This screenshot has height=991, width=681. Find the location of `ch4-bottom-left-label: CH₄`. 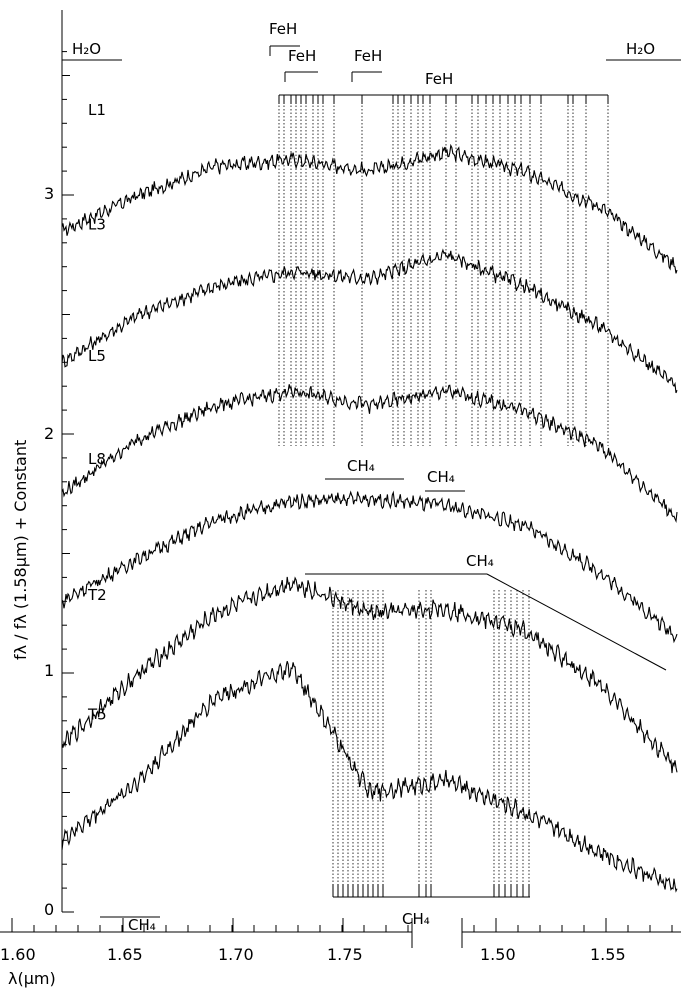

ch4-bottom-left-label: CH₄ is located at coordinates (142, 925).